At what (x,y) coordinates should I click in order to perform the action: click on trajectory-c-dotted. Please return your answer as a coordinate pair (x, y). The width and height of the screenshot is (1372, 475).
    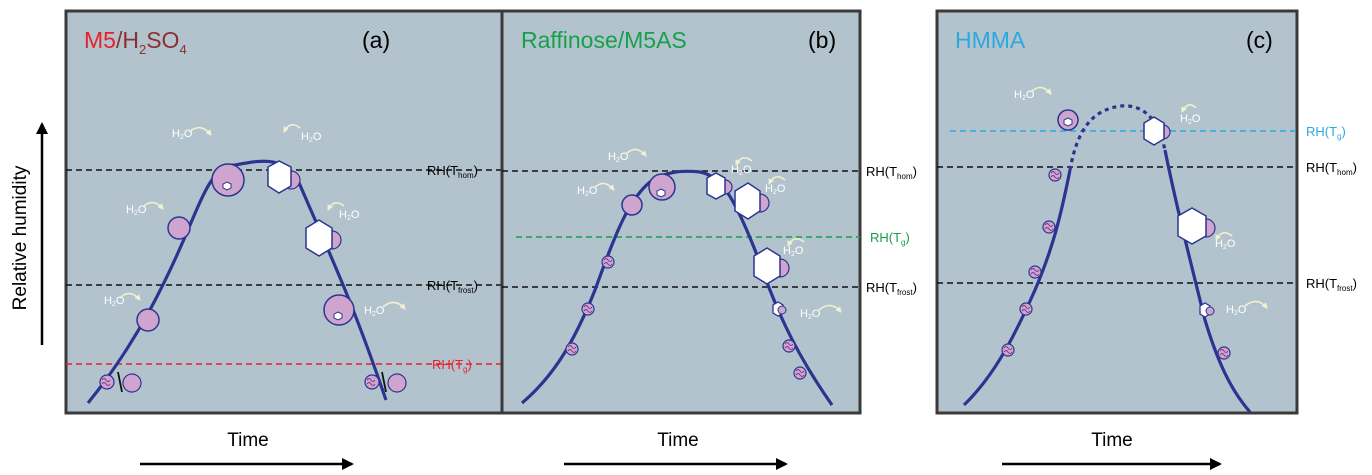
    Looking at the image, I should click on (1117, 137).